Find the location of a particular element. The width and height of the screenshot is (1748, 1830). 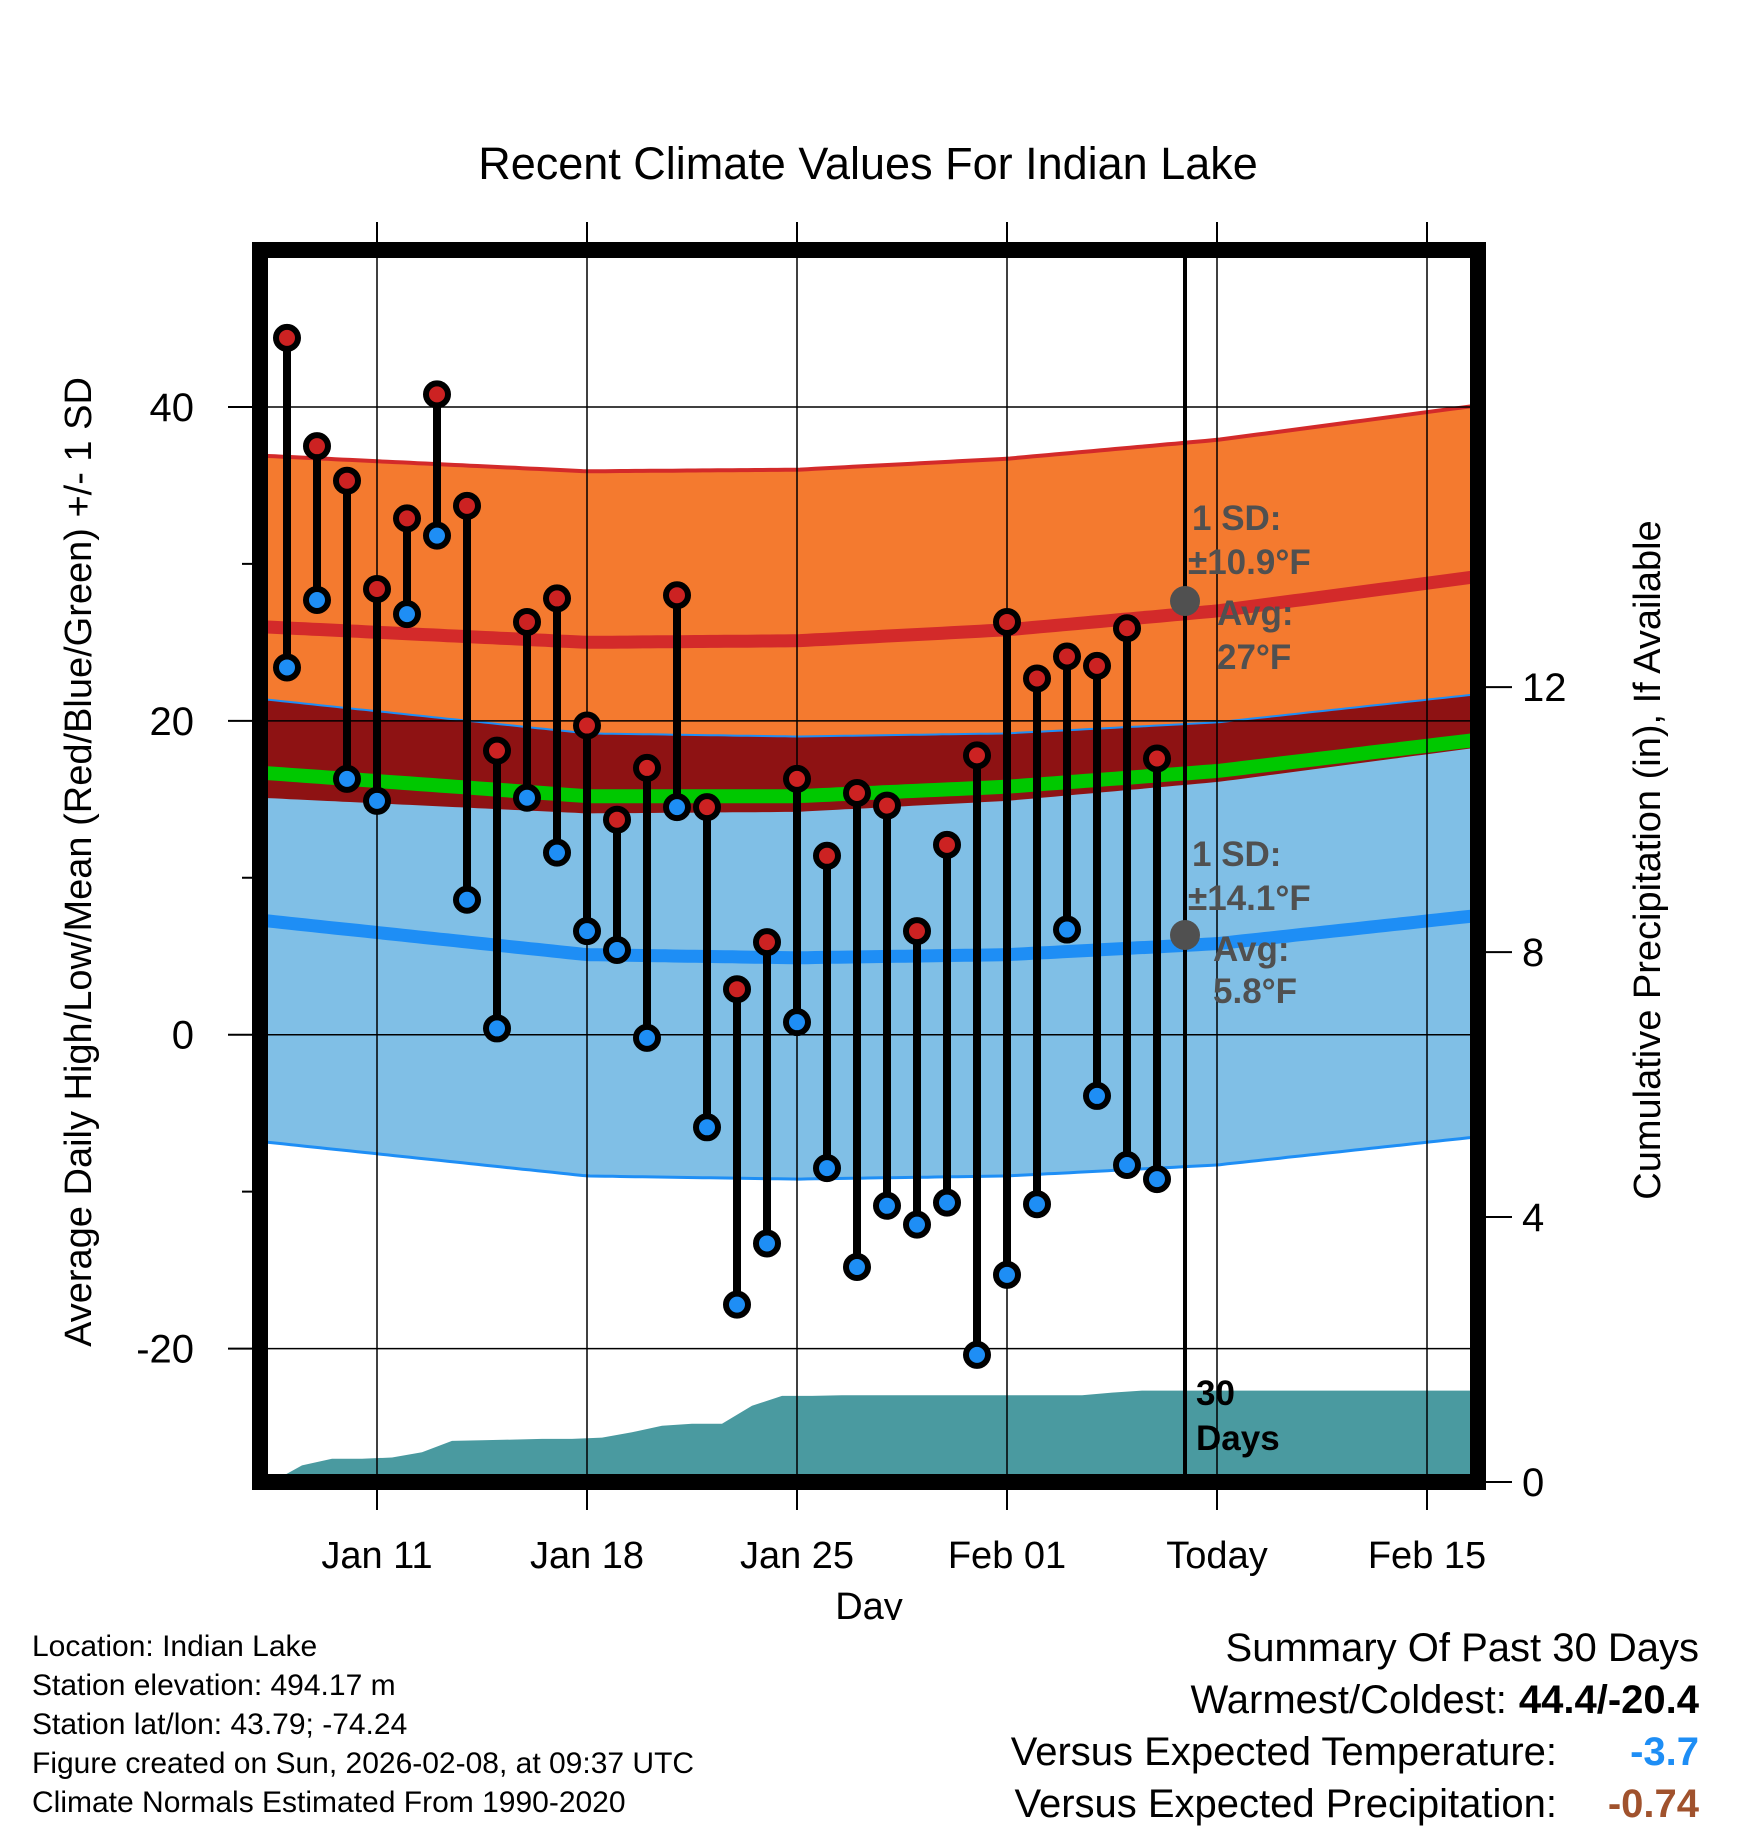

high-sd-value: ±10.9°F is located at coordinates (1249, 562).